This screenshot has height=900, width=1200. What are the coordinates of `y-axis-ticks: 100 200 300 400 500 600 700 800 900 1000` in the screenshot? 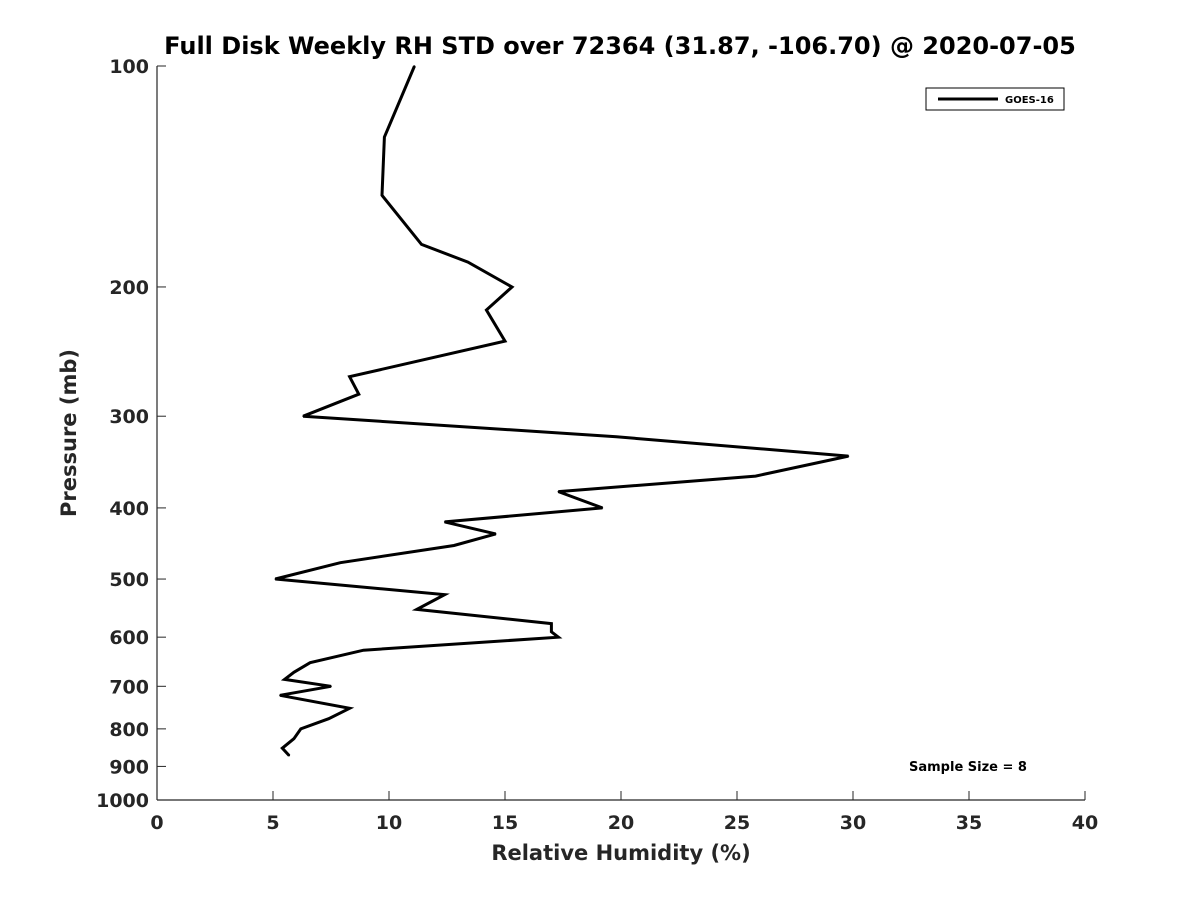 It's located at (131, 434).